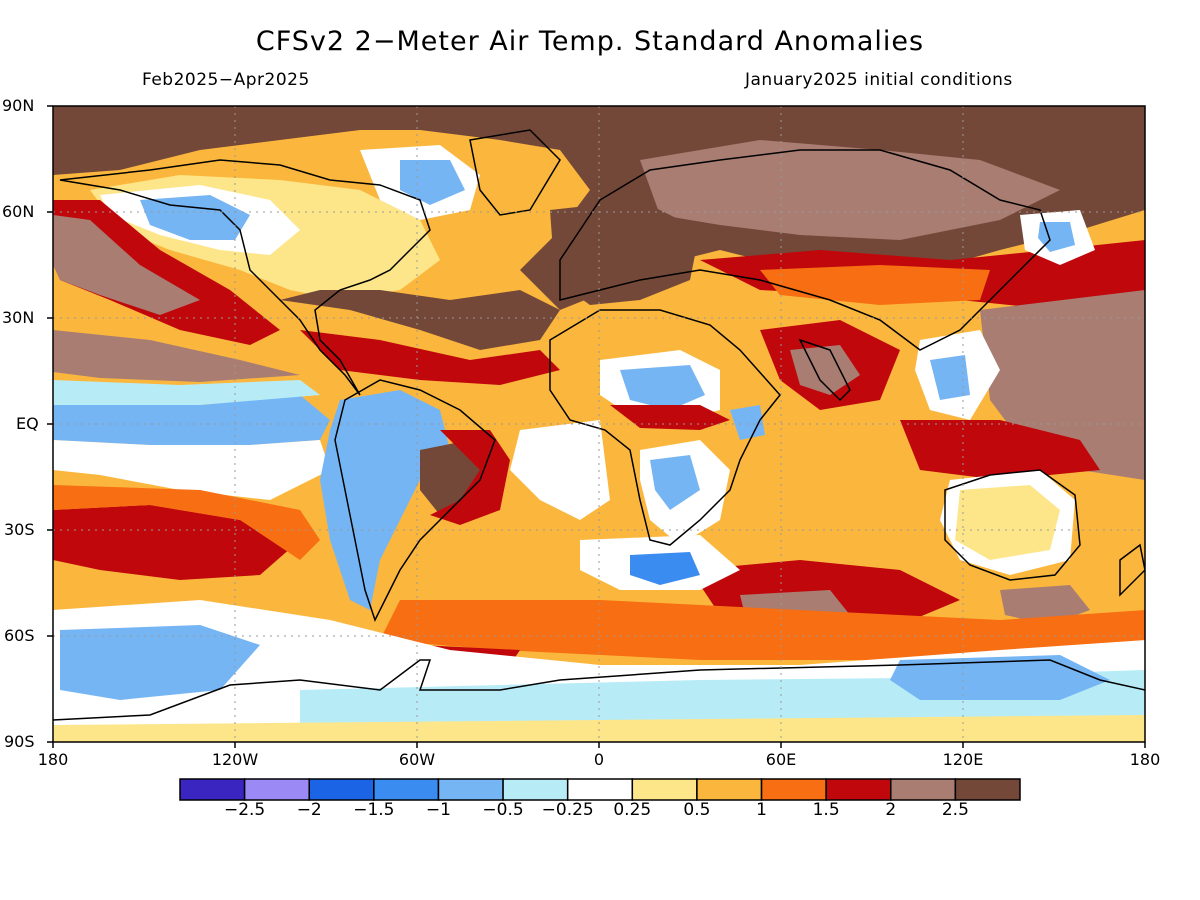 This screenshot has height=900, width=1200. What do you see at coordinates (747, 422) in the screenshot?
I see `east-africa-blue` at bounding box center [747, 422].